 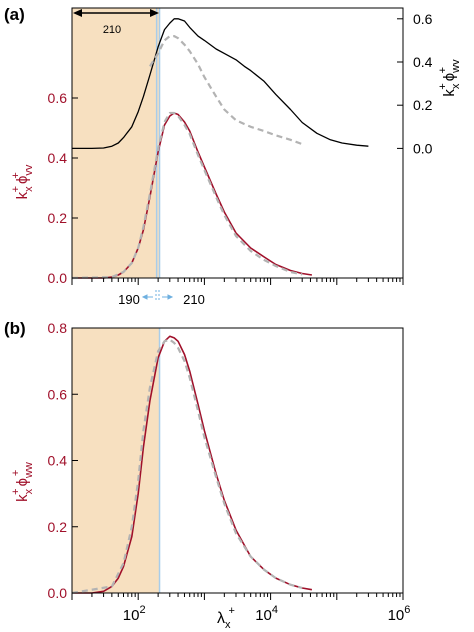 What do you see at coordinates (415, 83) in the screenshot?
I see `right-axis-ticks-a: 0.0 0.2 0.4 0.6` at bounding box center [415, 83].